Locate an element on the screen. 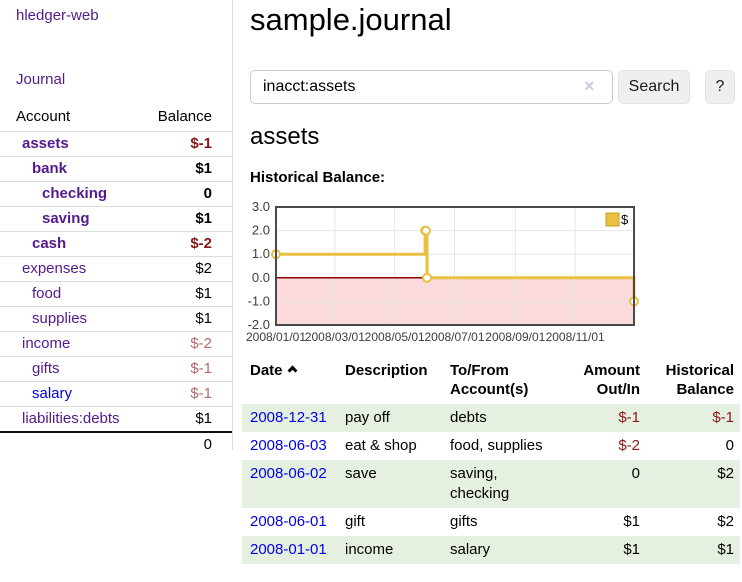 This screenshot has height=582, width=742. account-link: liabilities:debts is located at coordinates (71, 418).